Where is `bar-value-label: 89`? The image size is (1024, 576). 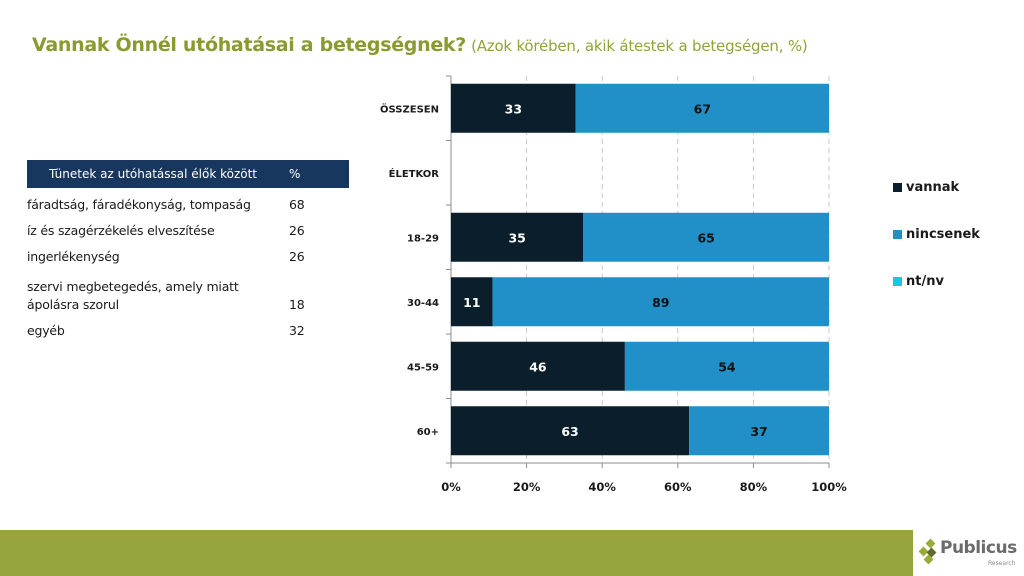 bar-value-label: 89 is located at coordinates (660, 302).